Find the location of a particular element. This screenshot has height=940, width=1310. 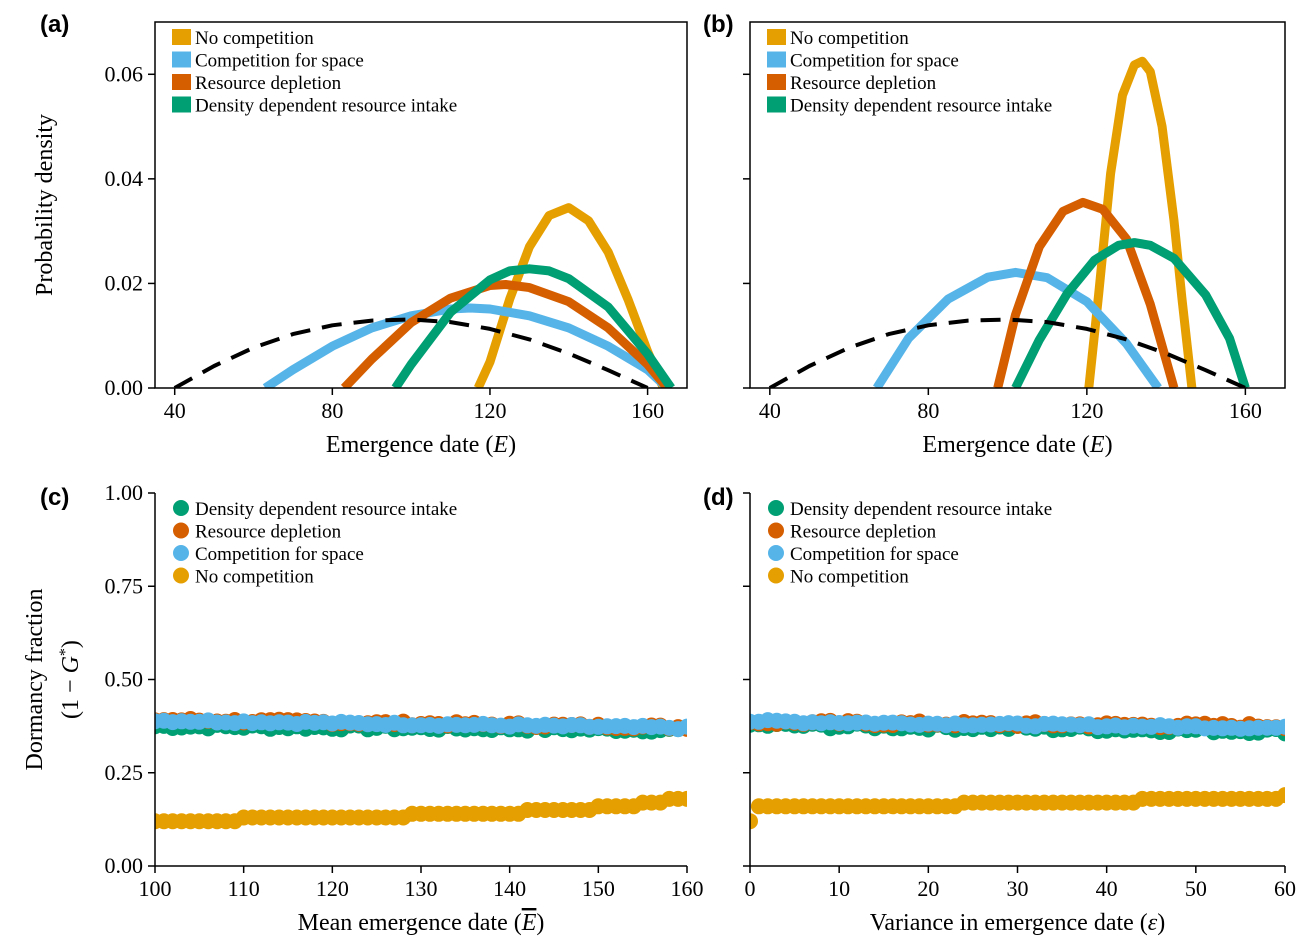

x-tick-label: 130 is located at coordinates (421, 888).